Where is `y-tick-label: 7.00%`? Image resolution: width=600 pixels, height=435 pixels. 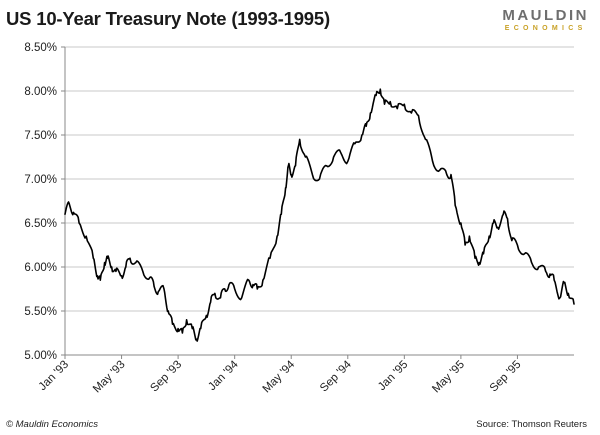
y-tick-label: 7.00% is located at coordinates (40, 180).